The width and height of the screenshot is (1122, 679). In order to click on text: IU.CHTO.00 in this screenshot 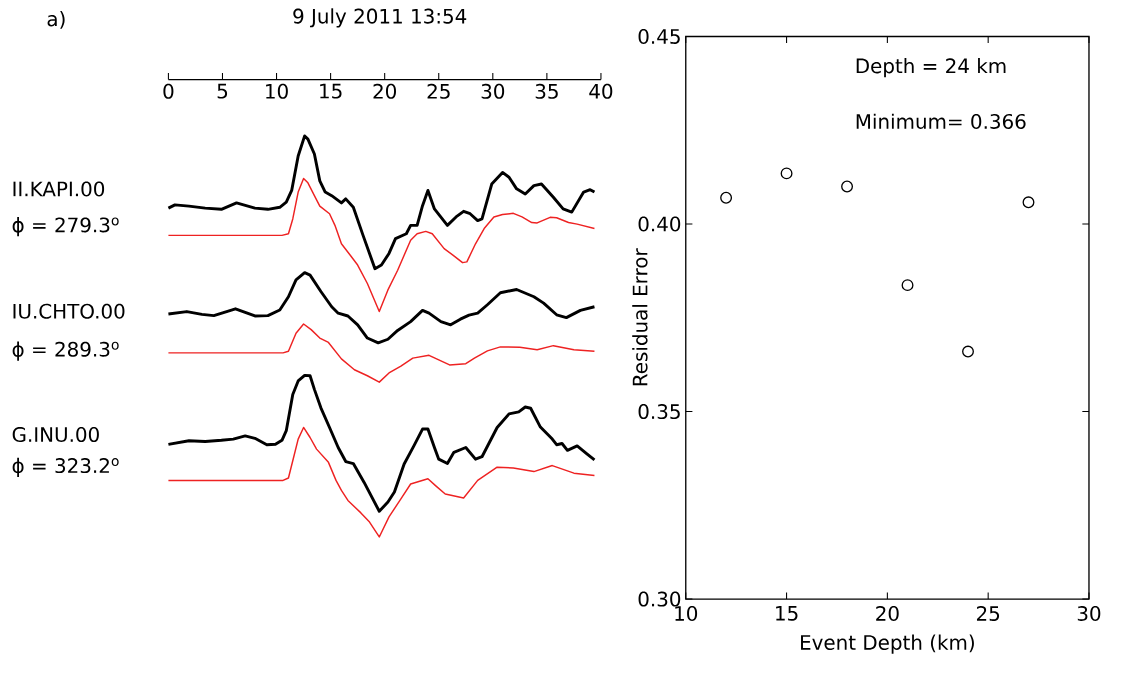, I will do `click(69, 311)`.